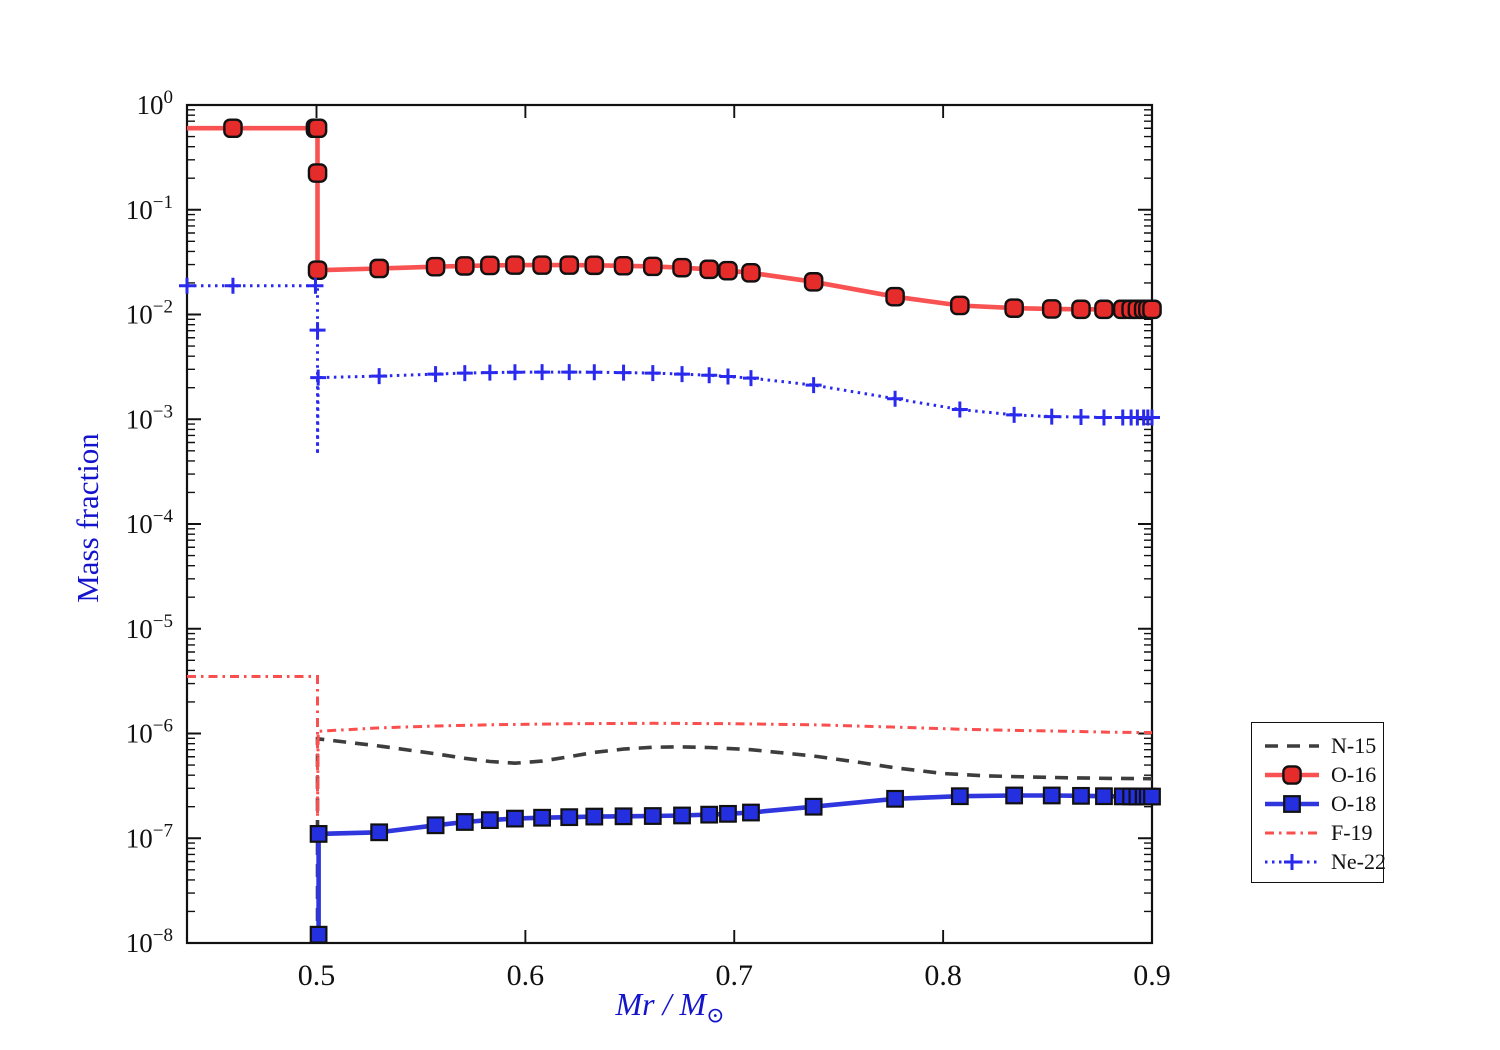 This screenshot has width=1500, height=1050. What do you see at coordinates (1317, 745) in the screenshot?
I see `legend-item-n-15: N-15` at bounding box center [1317, 745].